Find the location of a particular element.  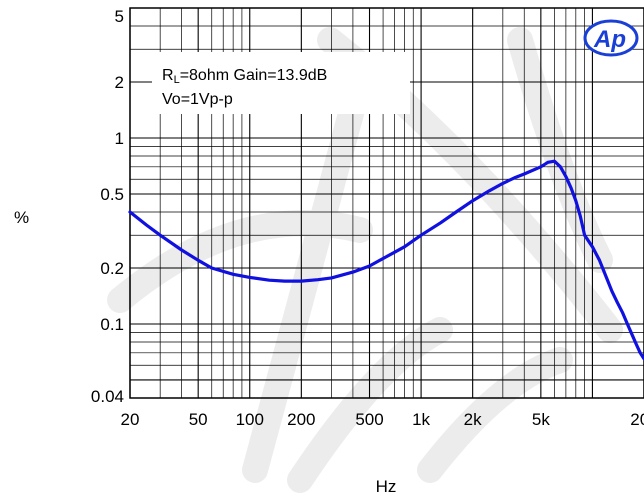

x-tick-labels: 20 50 100 200 500 1k 2k 5k 20k is located at coordinates (382, 419).